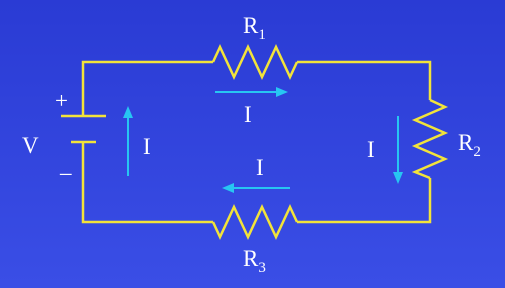  I want to click on voltage-label: V, so click(30, 145).